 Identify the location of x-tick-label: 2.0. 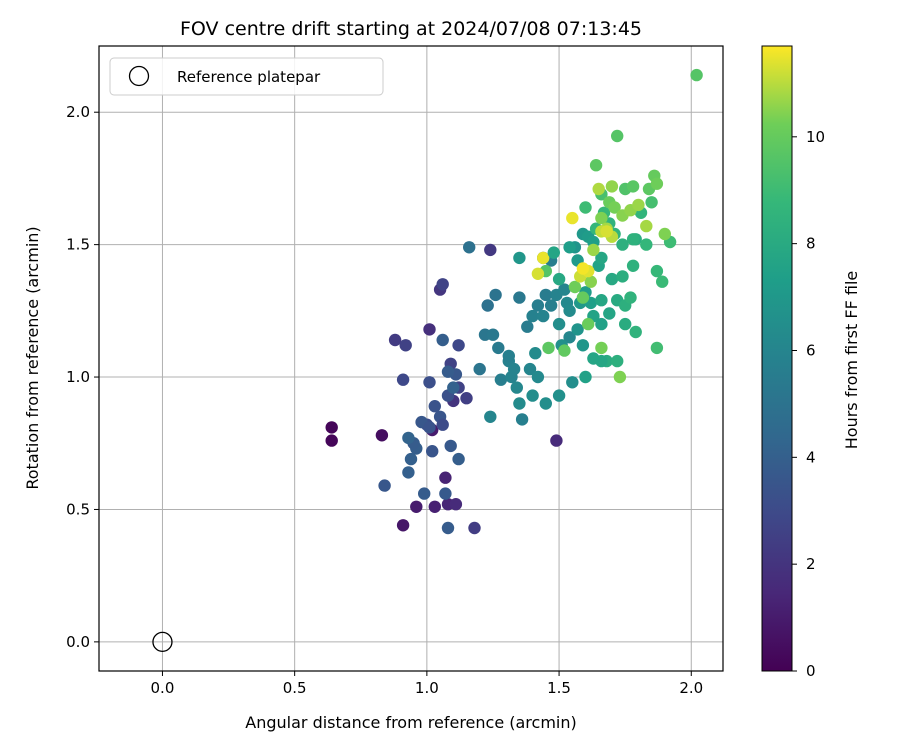
(691, 688).